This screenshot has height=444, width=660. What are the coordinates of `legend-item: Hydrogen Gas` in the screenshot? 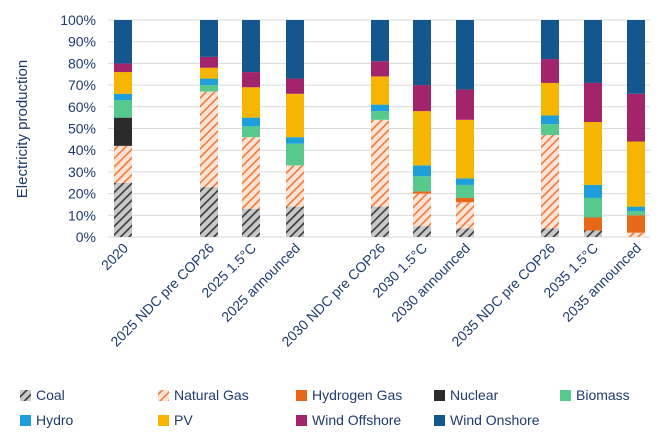 It's located at (349, 395).